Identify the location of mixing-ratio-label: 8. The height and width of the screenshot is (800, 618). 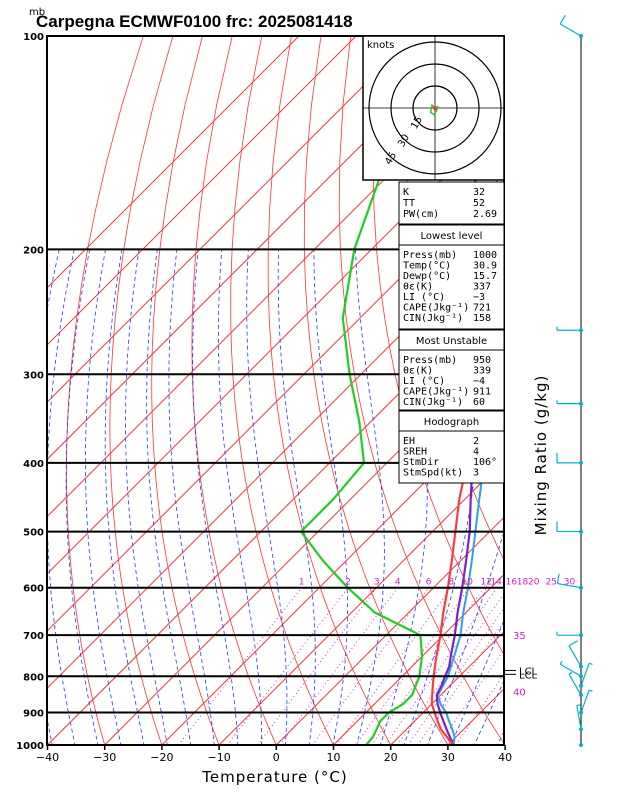
(451, 583).